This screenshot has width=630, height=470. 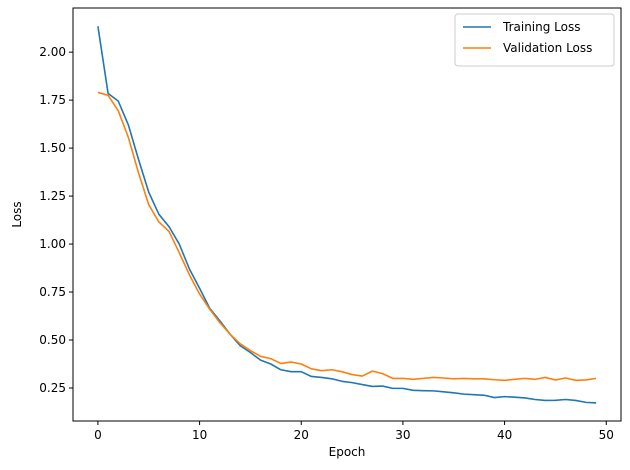 What do you see at coordinates (52, 196) in the screenshot?
I see `y-tick-label: 1.25` at bounding box center [52, 196].